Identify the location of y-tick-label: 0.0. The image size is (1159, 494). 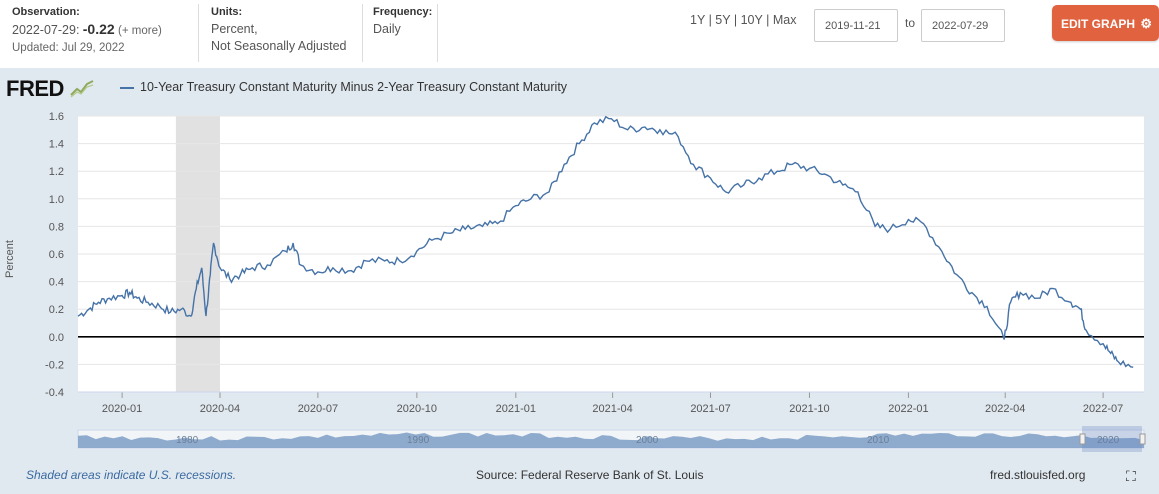
(56, 338).